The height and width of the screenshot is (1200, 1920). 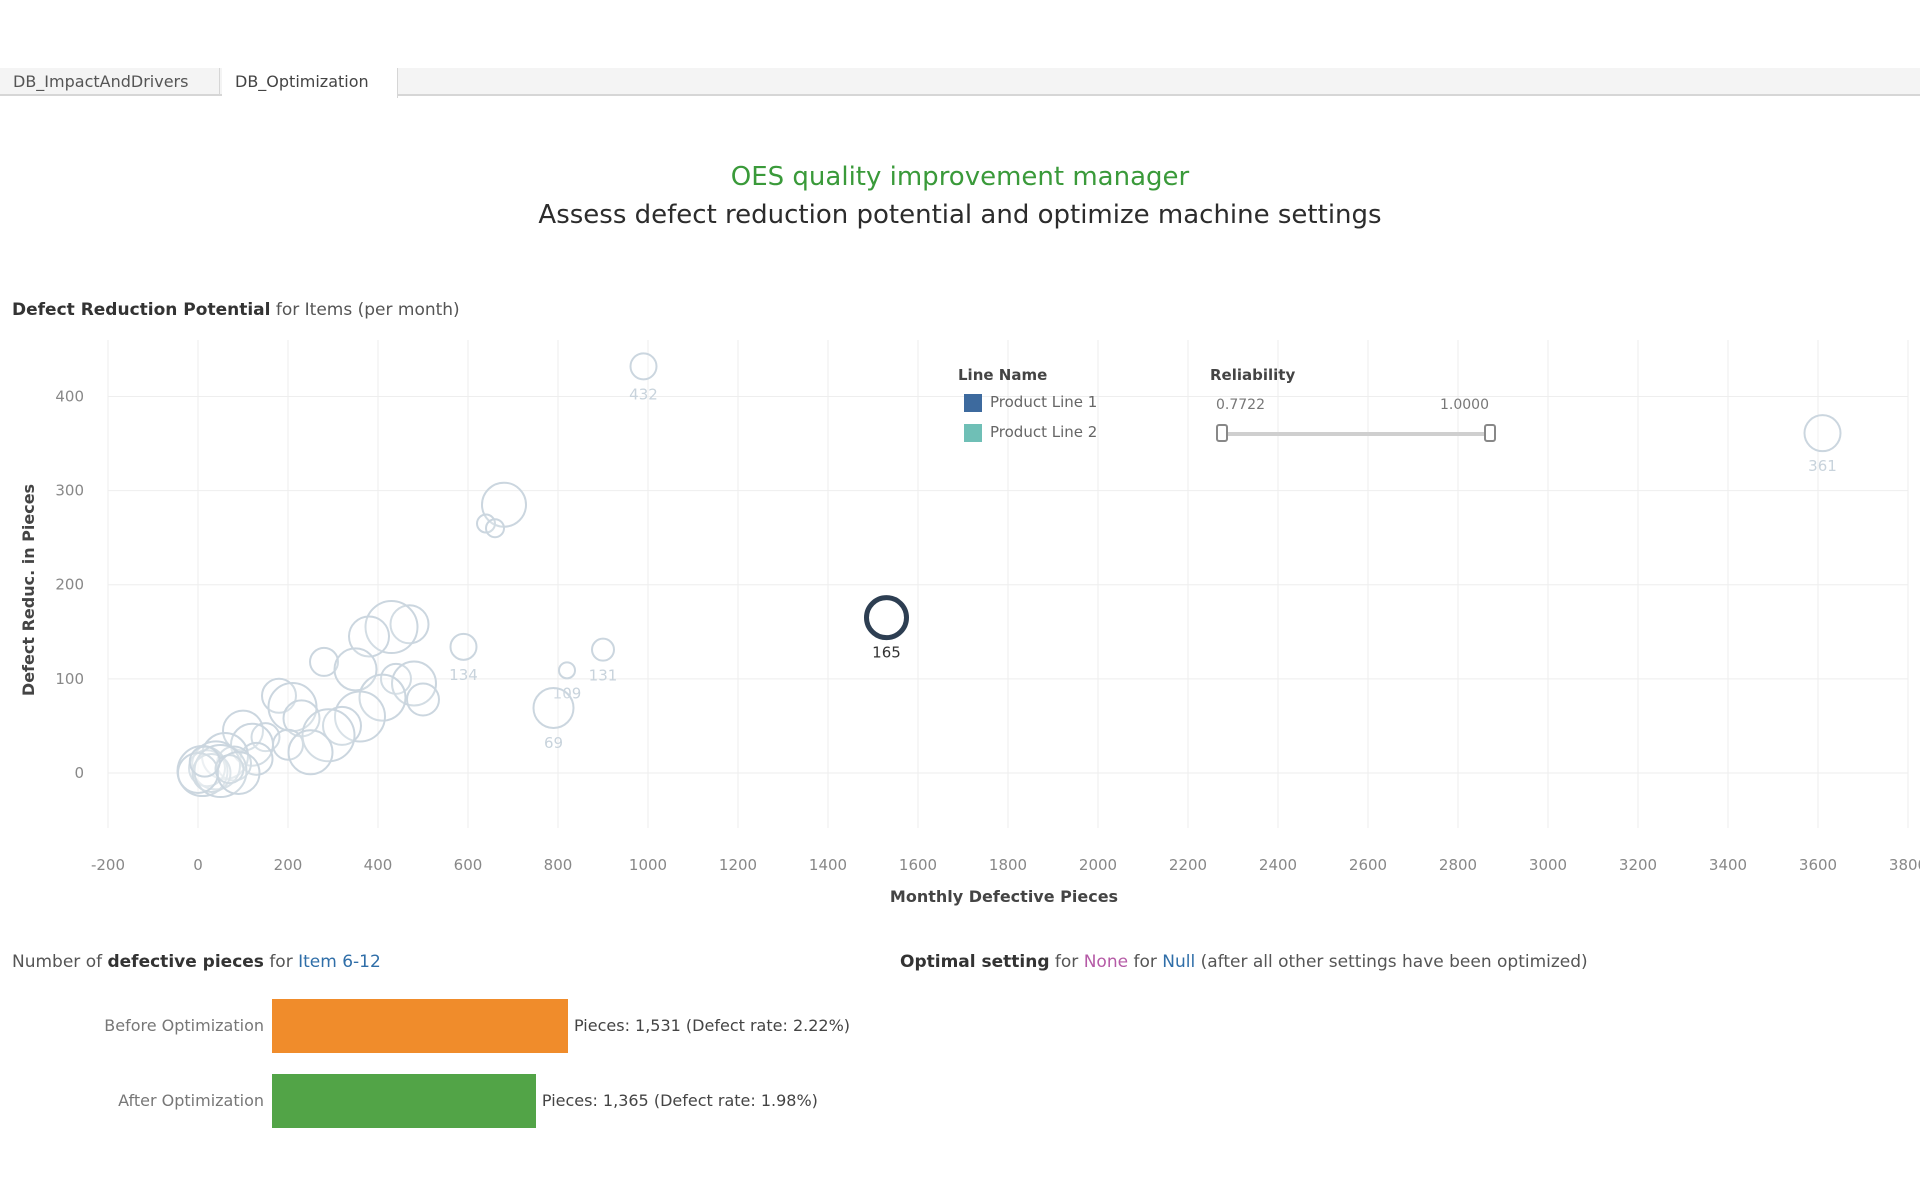 I want to click on dashboard-title: OES quality improvement manager, so click(x=960, y=177).